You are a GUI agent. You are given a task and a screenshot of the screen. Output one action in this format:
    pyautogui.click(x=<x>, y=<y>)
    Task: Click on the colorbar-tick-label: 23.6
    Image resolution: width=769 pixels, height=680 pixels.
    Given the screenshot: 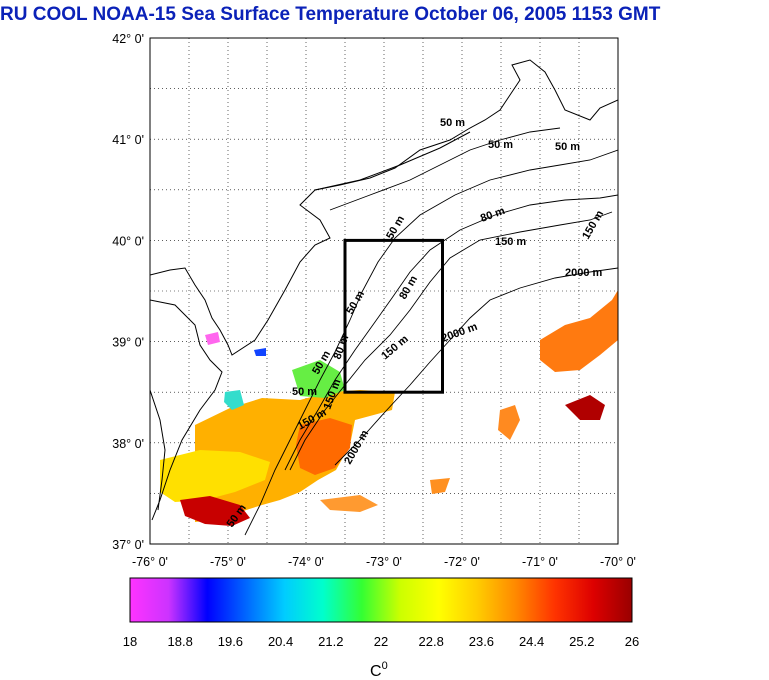 What is the action you would take?
    pyautogui.click(x=481, y=641)
    